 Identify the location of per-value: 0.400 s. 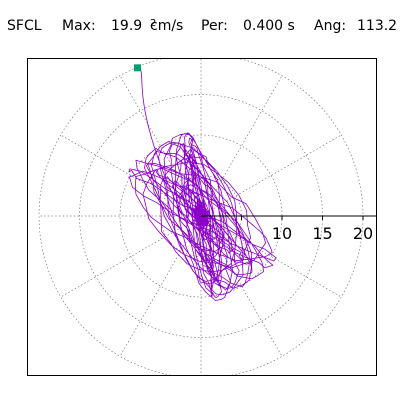
(269, 26).